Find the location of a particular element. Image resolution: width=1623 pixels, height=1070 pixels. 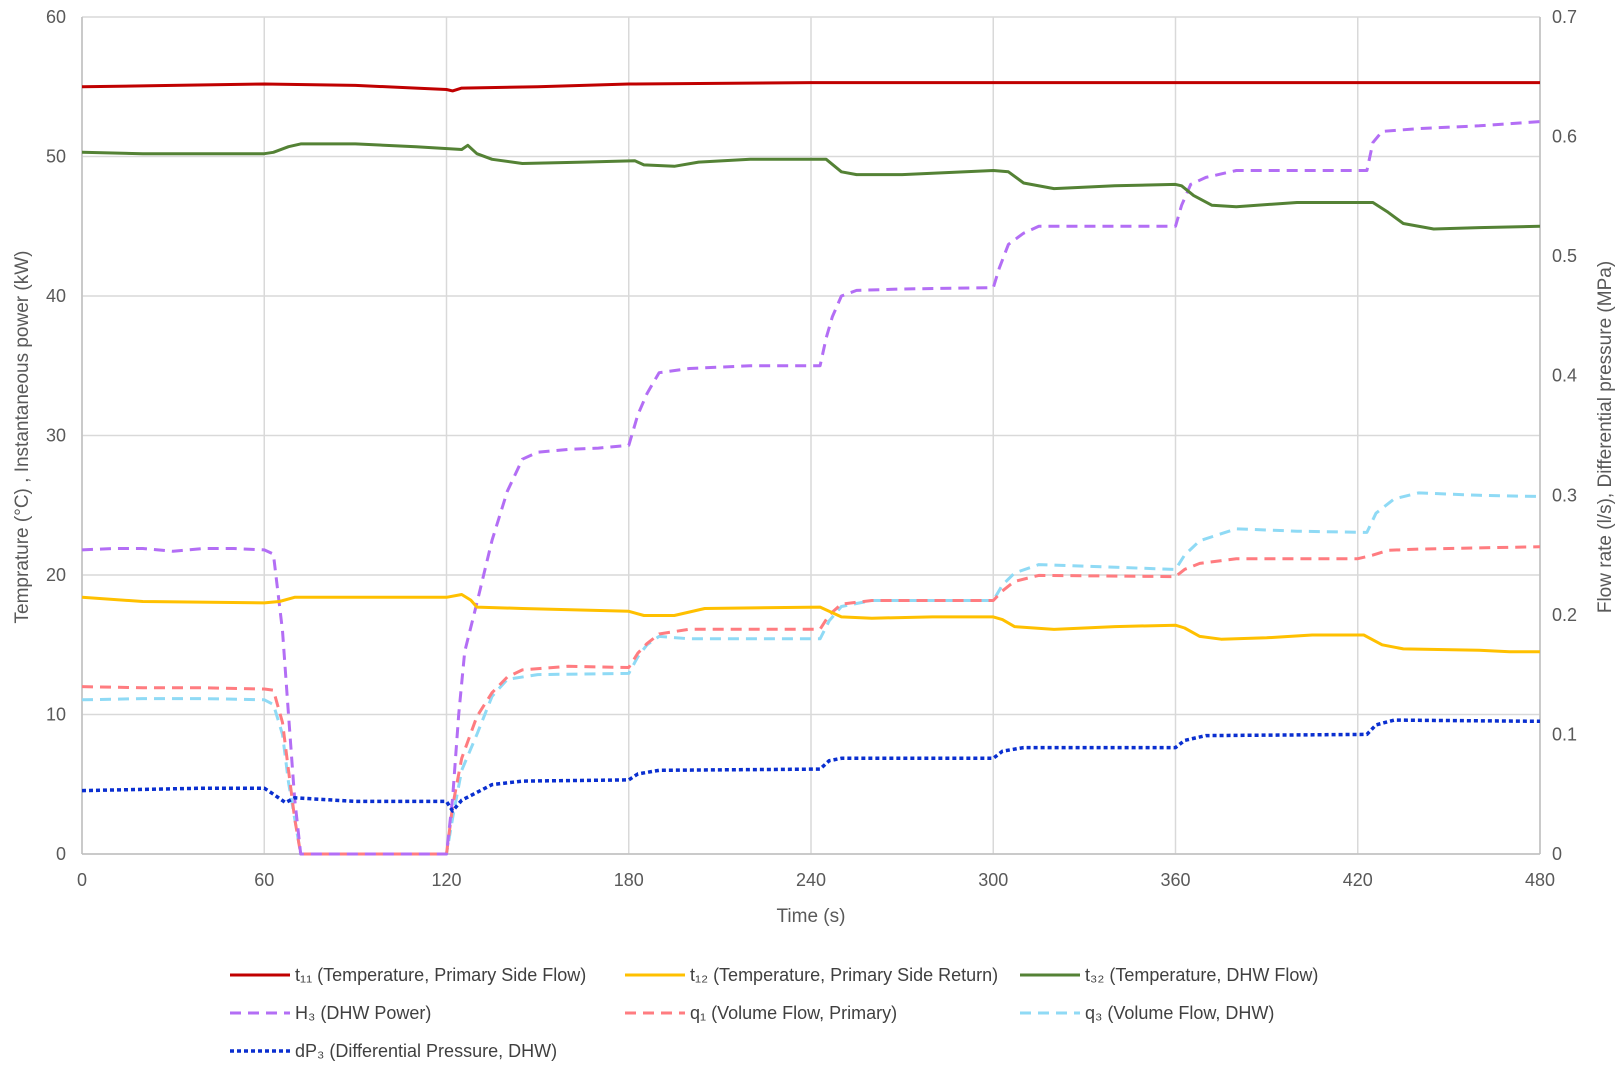

series-line-temperature-dhw-flow is located at coordinates (811, 186).